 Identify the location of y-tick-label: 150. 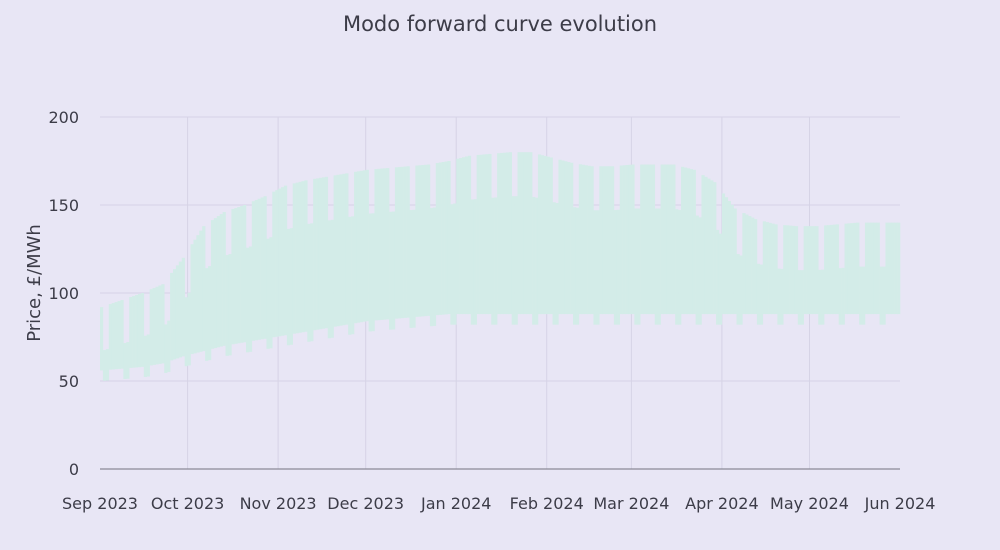
(63, 205).